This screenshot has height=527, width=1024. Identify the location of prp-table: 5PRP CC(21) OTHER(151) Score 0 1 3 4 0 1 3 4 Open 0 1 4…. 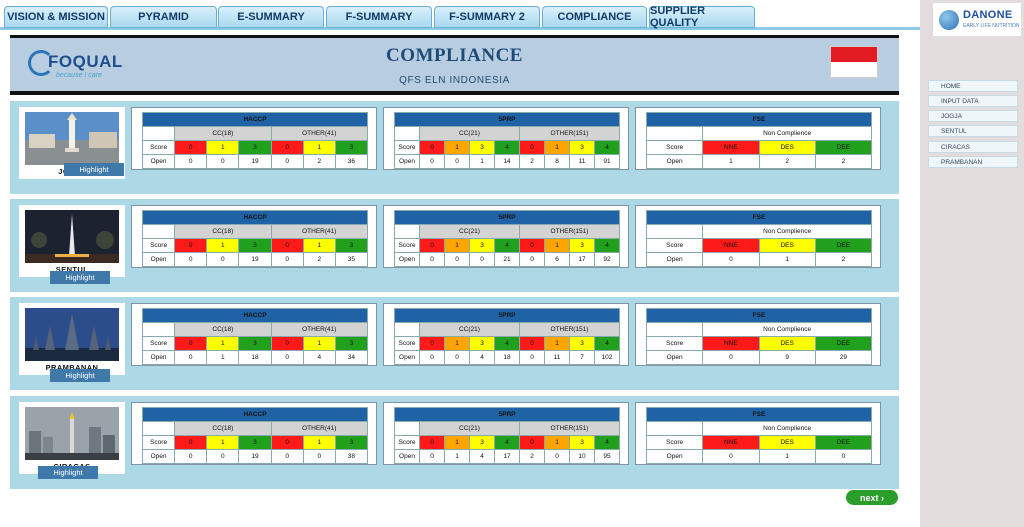
(507, 435).